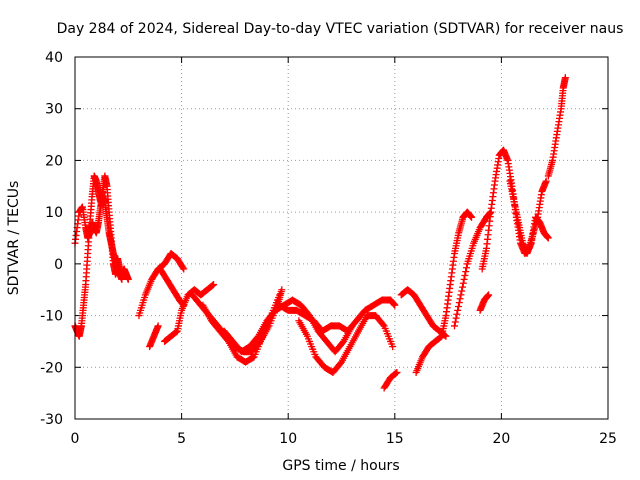 The width and height of the screenshot is (640, 480). Describe the element at coordinates (54, 110) in the screenshot. I see `y-tick-label: 30` at that location.